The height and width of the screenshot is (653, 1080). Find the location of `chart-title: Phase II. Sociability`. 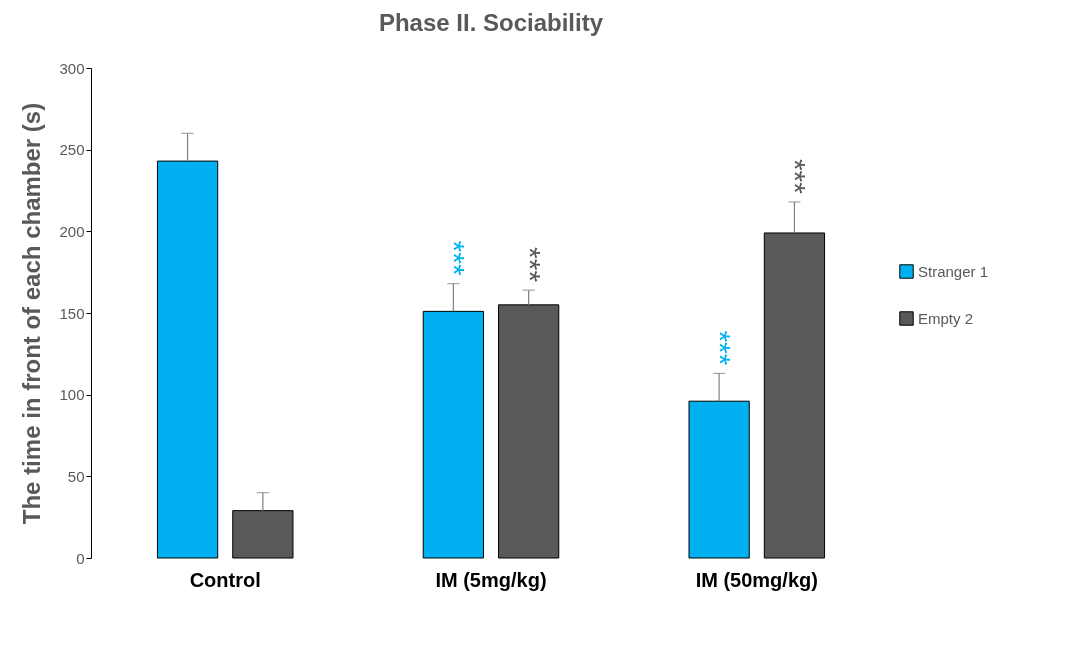

chart-title: Phase II. Sociability is located at coordinates (491, 22).